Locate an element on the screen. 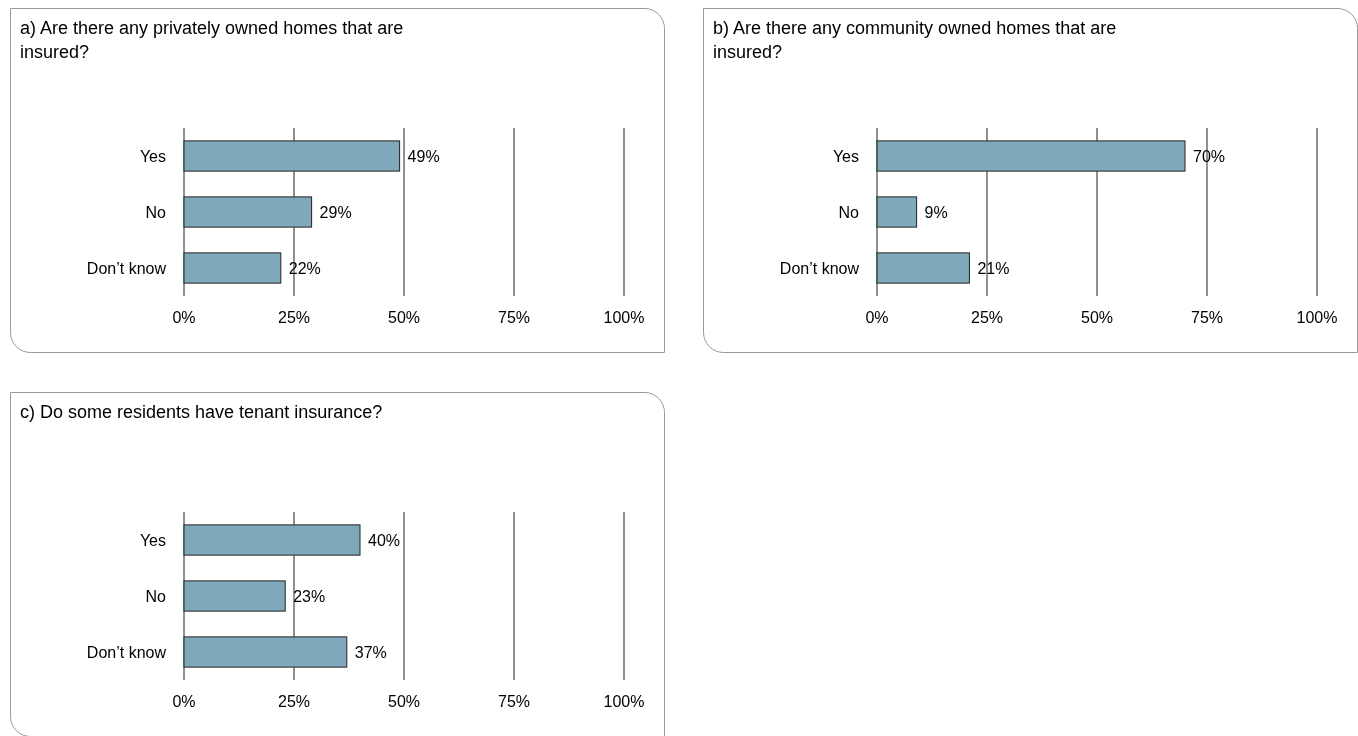  data-label: 23% is located at coordinates (309, 596).